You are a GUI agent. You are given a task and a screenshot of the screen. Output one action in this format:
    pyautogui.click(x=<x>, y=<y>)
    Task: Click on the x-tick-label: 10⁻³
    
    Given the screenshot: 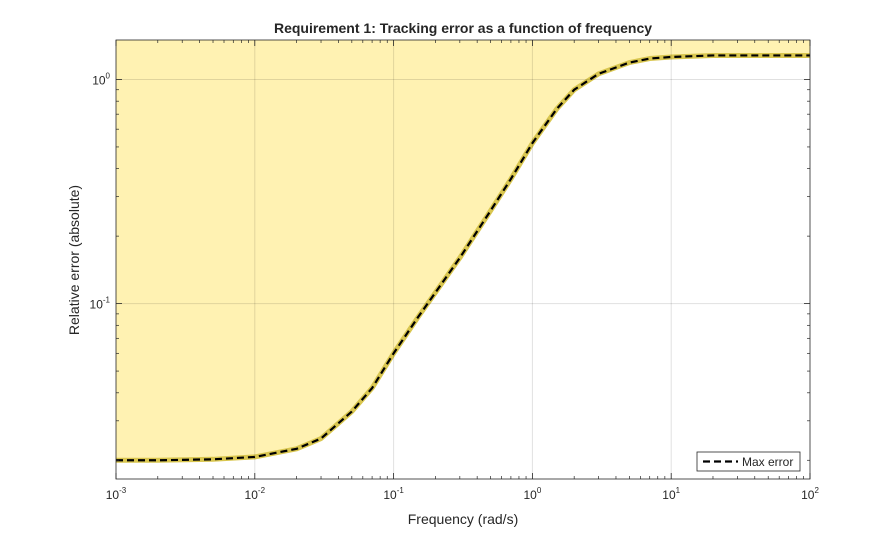 What is the action you would take?
    pyautogui.click(x=116, y=494)
    